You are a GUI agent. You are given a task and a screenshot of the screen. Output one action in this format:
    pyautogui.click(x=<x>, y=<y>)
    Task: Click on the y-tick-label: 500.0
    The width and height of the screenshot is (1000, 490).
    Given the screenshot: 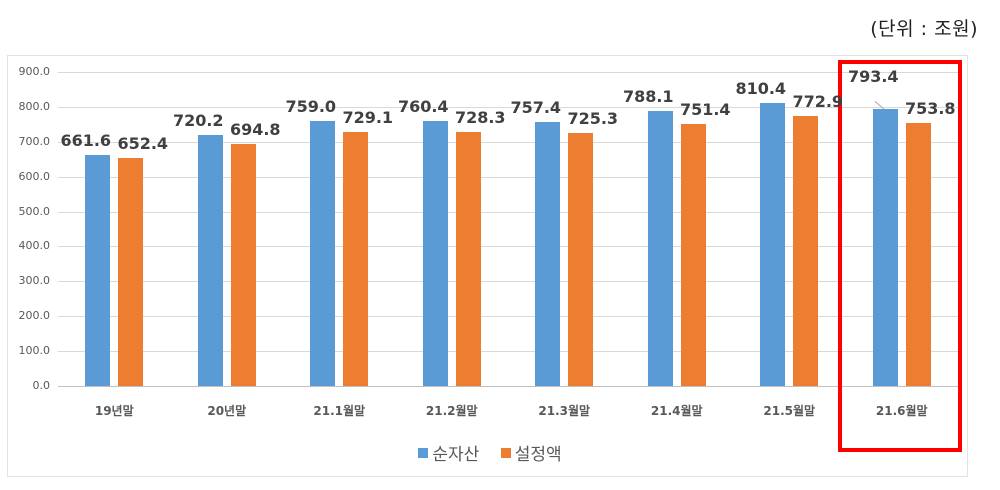 What is the action you would take?
    pyautogui.click(x=34, y=211)
    